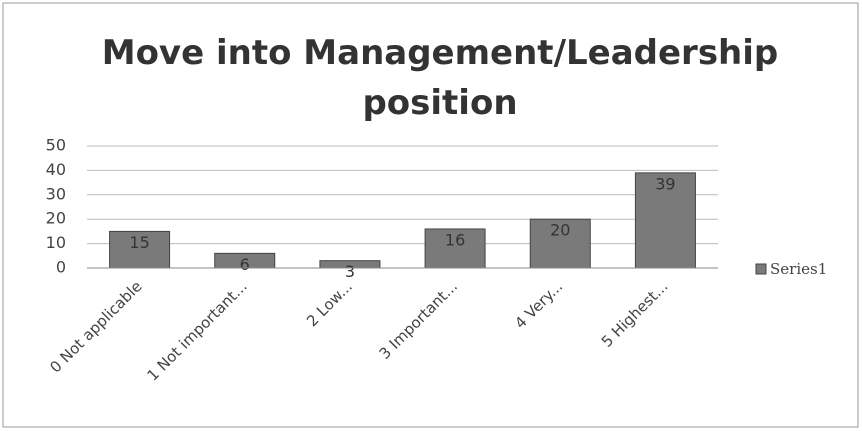 Image resolution: width=862 pixels, height=431 pixels. Describe the element at coordinates (56, 218) in the screenshot. I see `y-tick-label: 20` at that location.